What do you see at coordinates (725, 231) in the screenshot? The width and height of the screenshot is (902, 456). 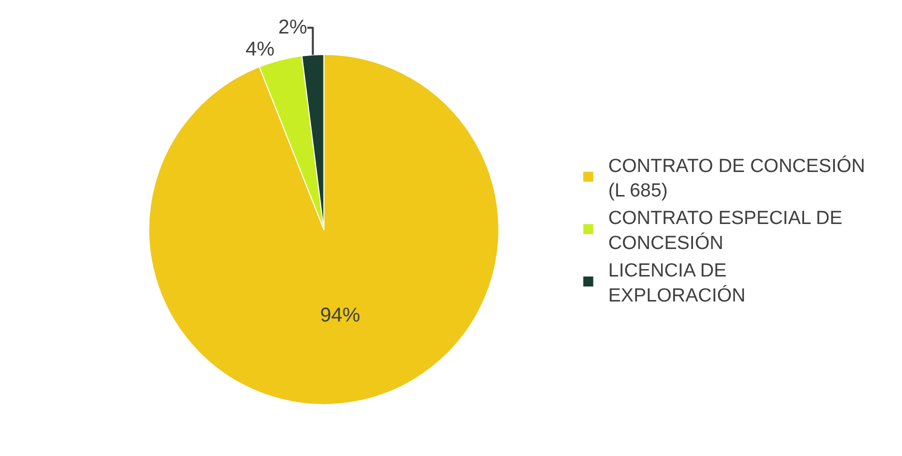 I see `legend-label: CONTRATO ESPECIAL DE CONCESIÓN` at bounding box center [725, 231].